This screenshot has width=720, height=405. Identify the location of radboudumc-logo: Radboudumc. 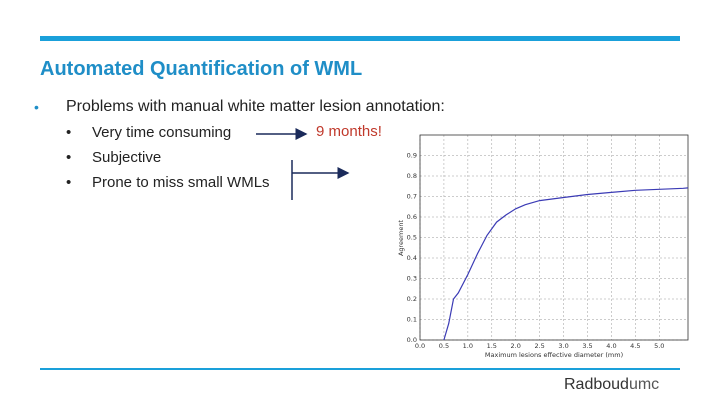
(611, 385).